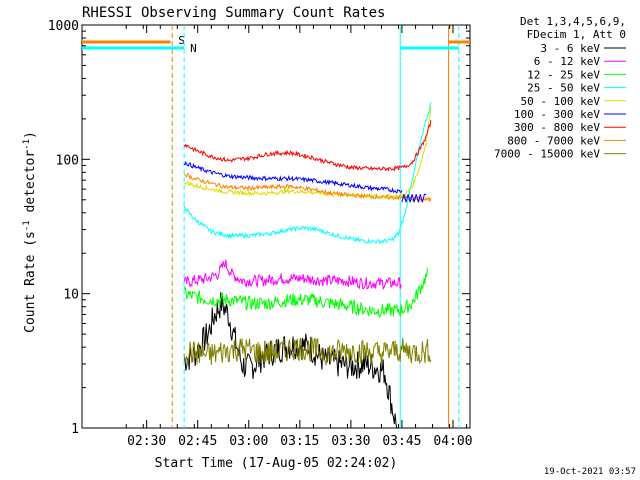  What do you see at coordinates (71, 295) in the screenshot?
I see `y-tick-label: 10` at bounding box center [71, 295].